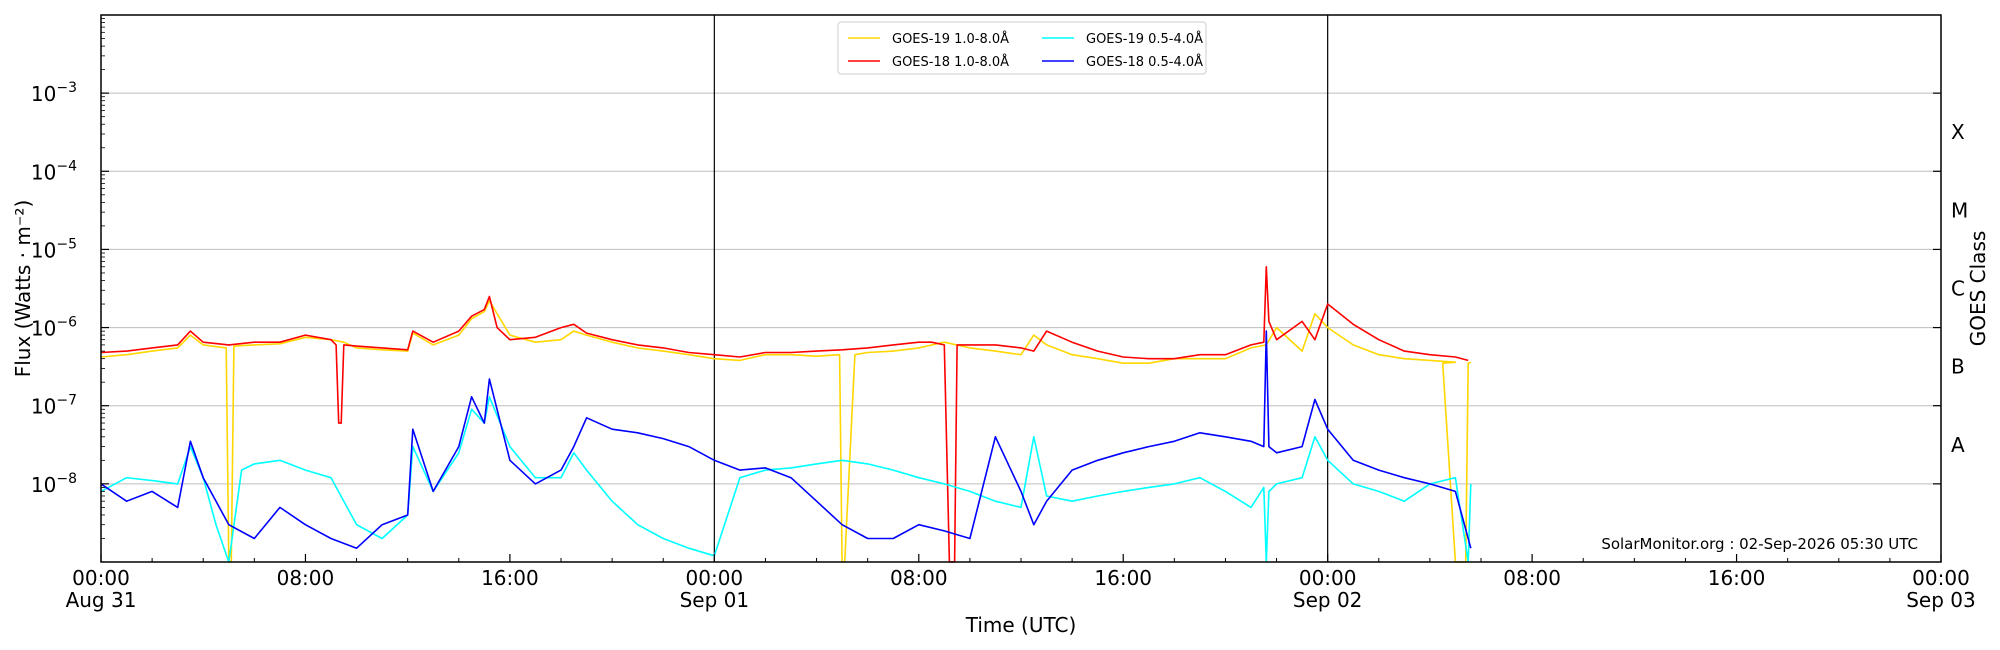 This screenshot has height=650, width=2000. What do you see at coordinates (1021, 625) in the screenshot?
I see `x-axis-title: Time (UTC)` at bounding box center [1021, 625].